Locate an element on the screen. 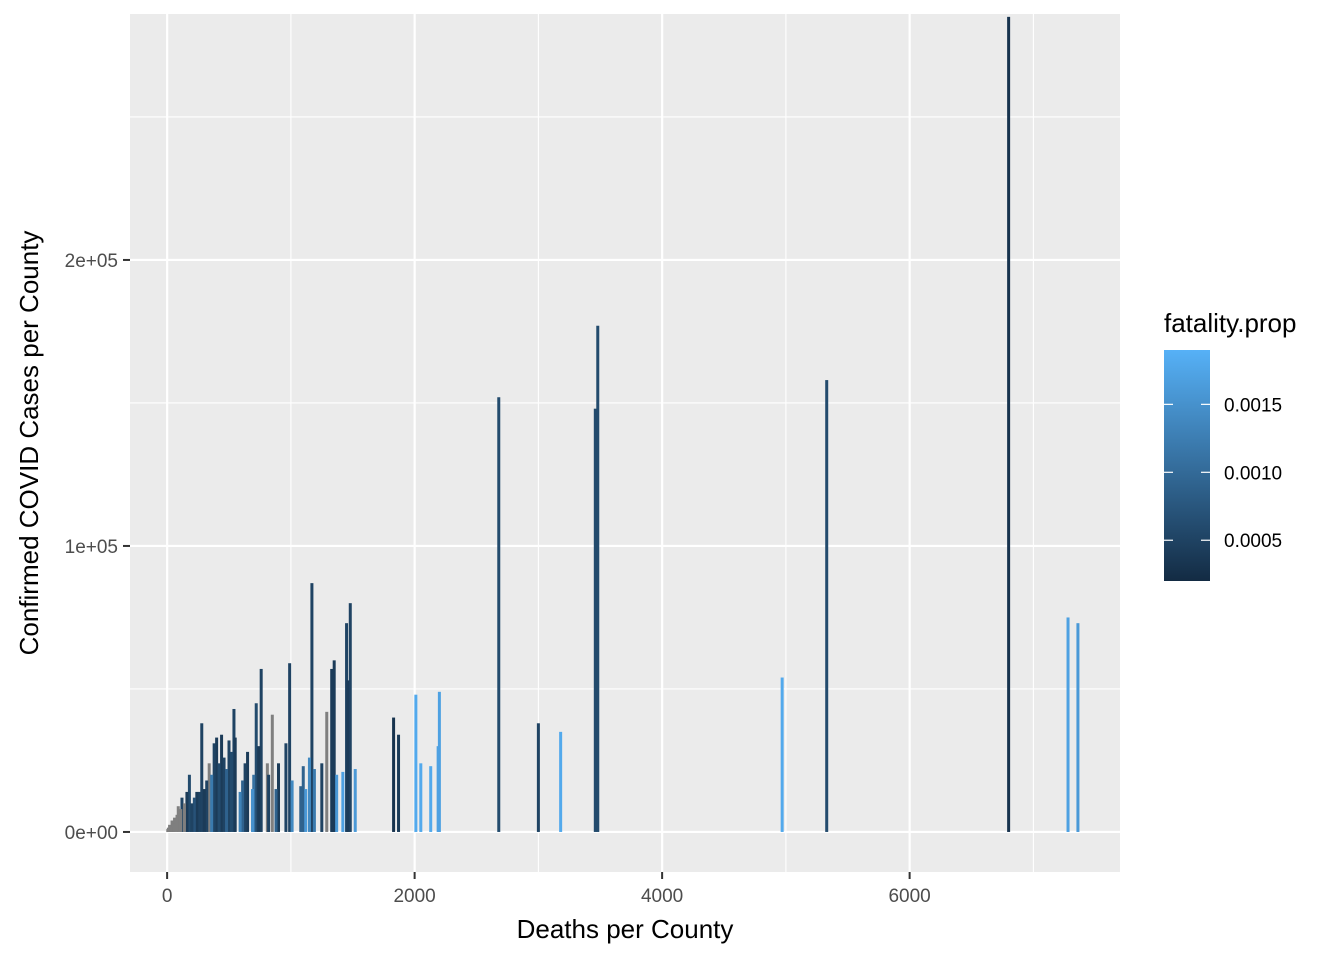 The image size is (1344, 960). y-axis: 0e+00 1e+05 2e+05 is located at coordinates (97, 547).